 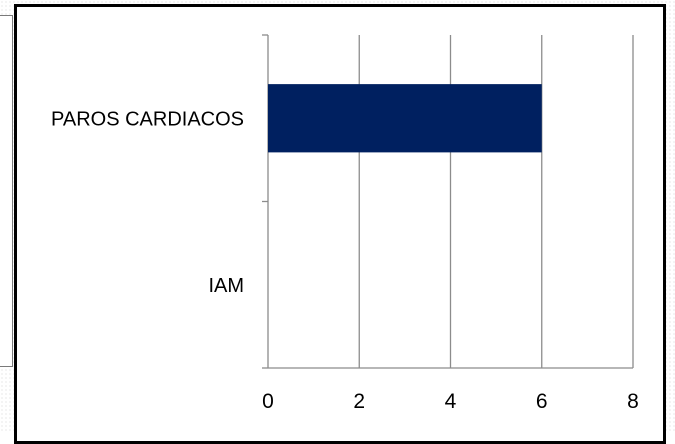 I want to click on x-tick-label-4: 4, so click(x=451, y=401).